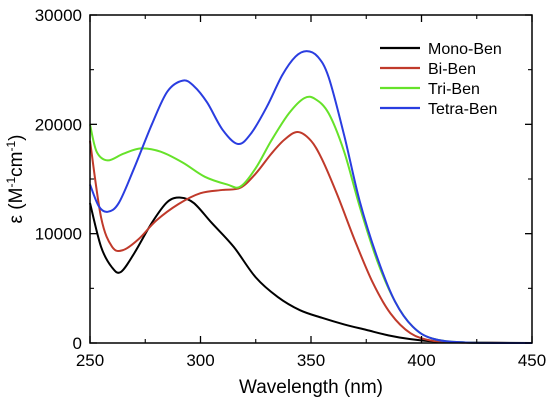 The height and width of the screenshot is (403, 550). What do you see at coordinates (311, 360) in the screenshot?
I see `x-tick-label: 350` at bounding box center [311, 360].